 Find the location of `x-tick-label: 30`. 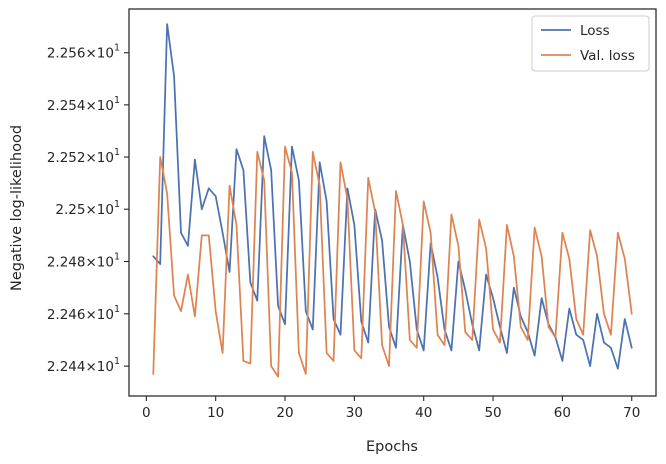

x-tick-label: 30 is located at coordinates (354, 413).